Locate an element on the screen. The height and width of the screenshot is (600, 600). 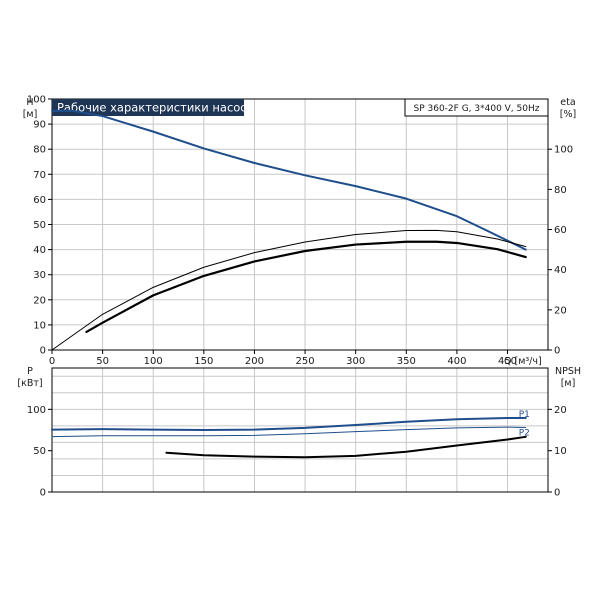
x-tick-label: 250 is located at coordinates (305, 361).